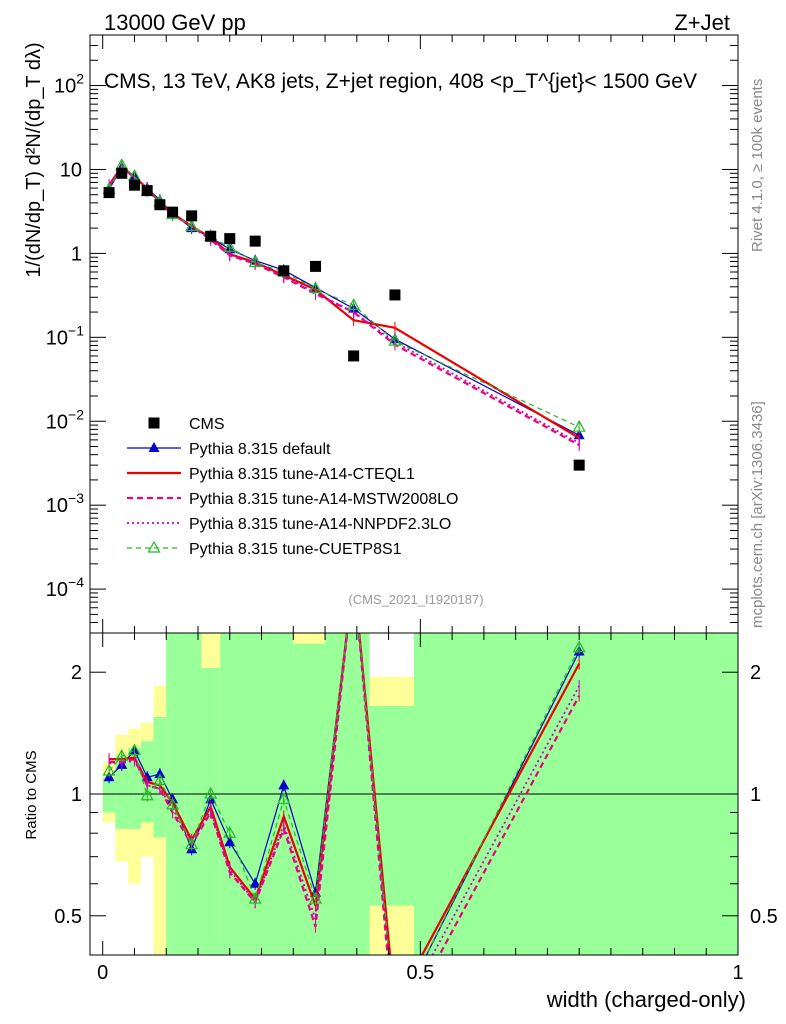 The width and height of the screenshot is (786, 1024). I want to click on ratio-y-axis-title: Ratio to CMS, so click(31, 794).